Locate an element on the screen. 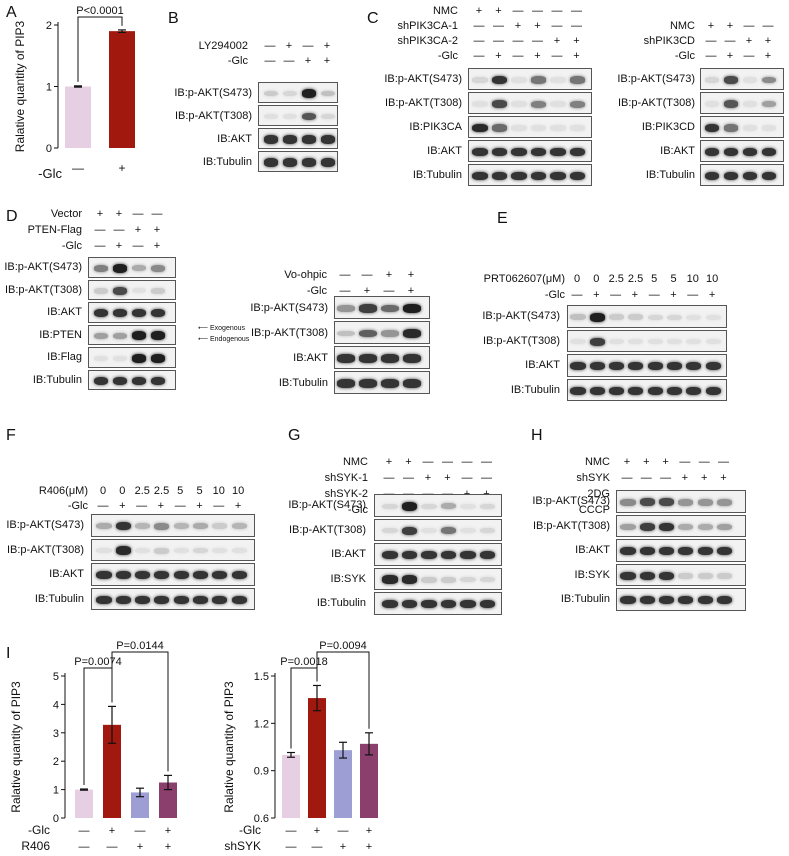 Image resolution: width=789 pixels, height=856 pixels. condition-label: shPIK3CD is located at coordinates (669, 41).